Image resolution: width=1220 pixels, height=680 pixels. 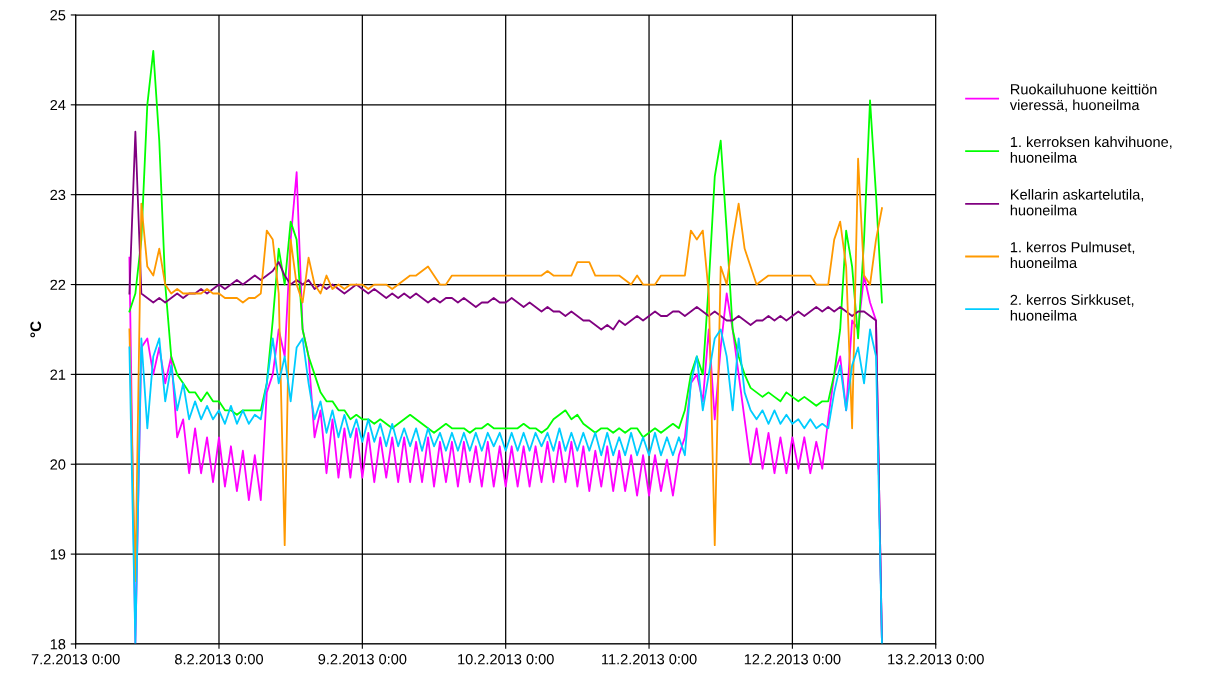 What do you see at coordinates (75, 659) in the screenshot?
I see `x-tick-label: 7.2.2013 0:00` at bounding box center [75, 659].